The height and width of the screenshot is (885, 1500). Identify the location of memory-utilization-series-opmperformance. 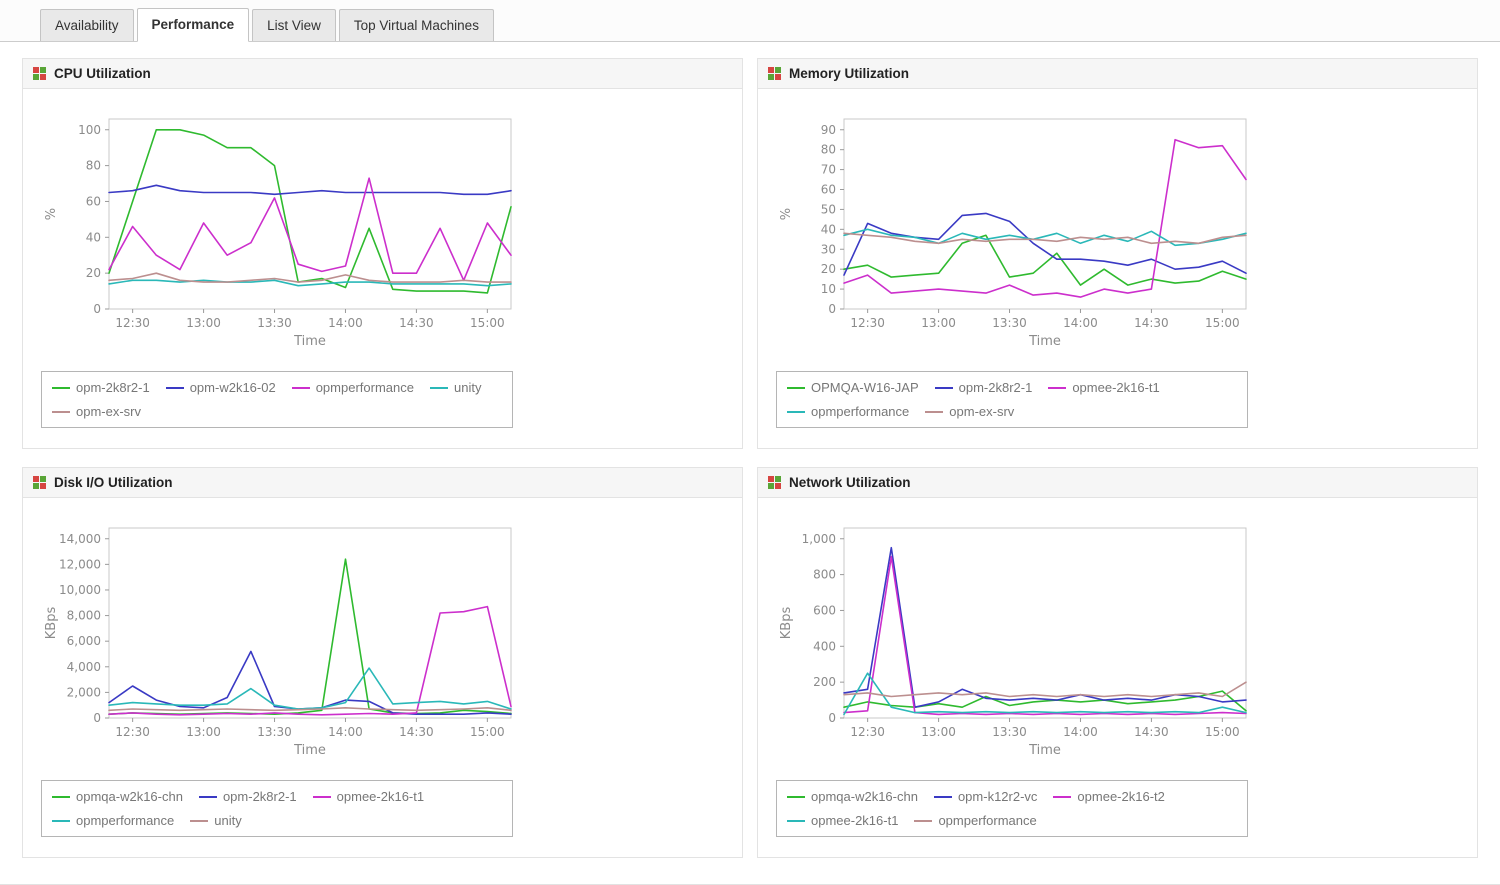
(1045, 237).